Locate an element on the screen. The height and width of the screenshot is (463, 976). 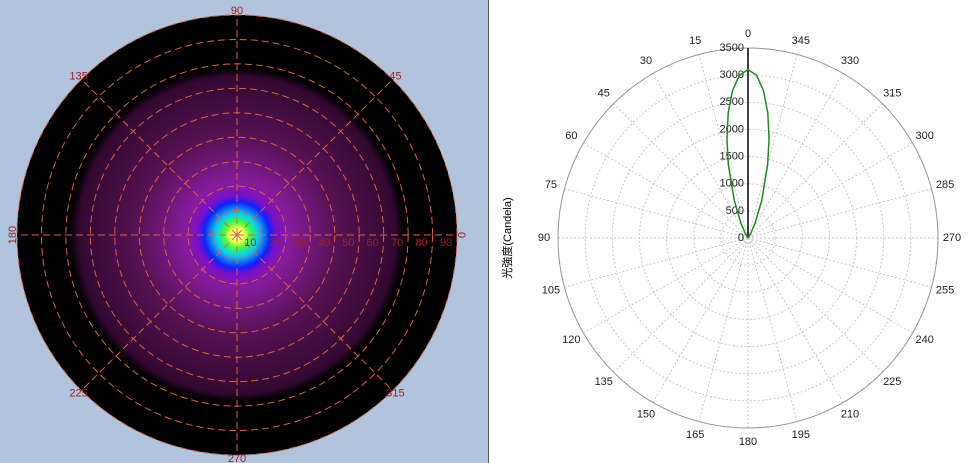
angle-tick-label: 105 is located at coordinates (551, 291).